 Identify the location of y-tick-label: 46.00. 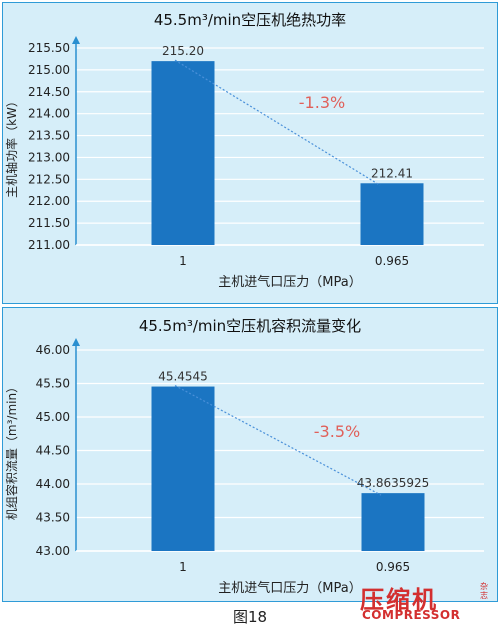
(53, 350).